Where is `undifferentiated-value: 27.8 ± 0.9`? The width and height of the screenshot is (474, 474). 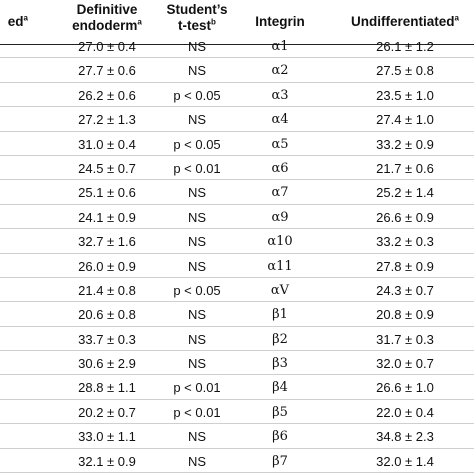 undifferentiated-value: 27.8 ± 0.9 is located at coordinates (405, 266).